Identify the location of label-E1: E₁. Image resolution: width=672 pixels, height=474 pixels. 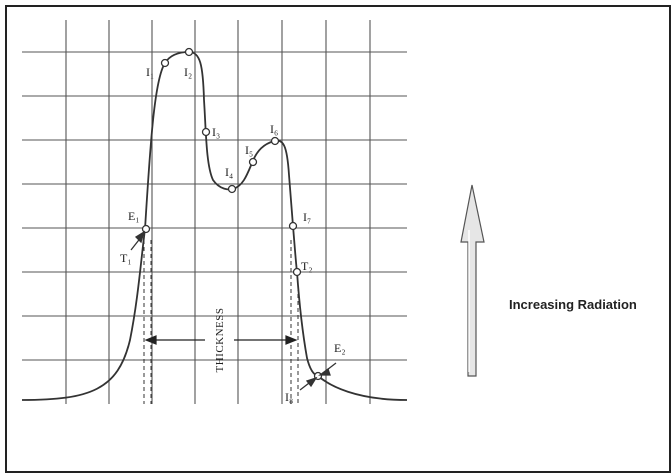
(134, 216).